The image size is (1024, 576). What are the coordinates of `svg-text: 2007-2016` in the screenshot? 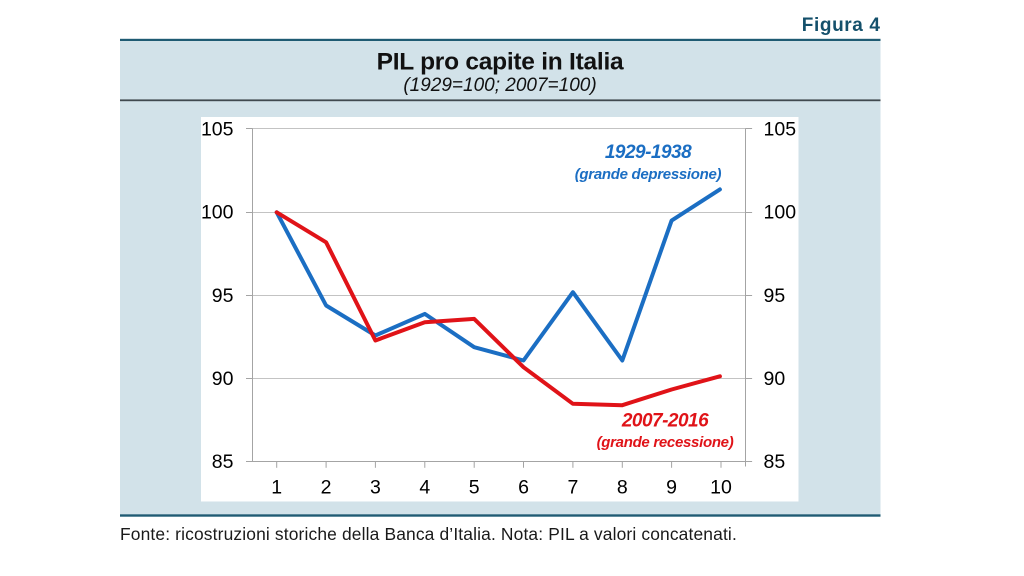 It's located at (665, 421).